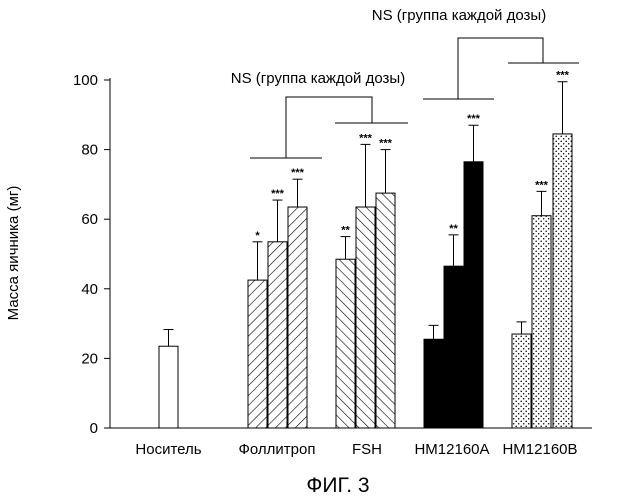 This screenshot has height=500, width=632. What do you see at coordinates (13, 253) in the screenshot?
I see `y-axis-label: Масса яичника (мг)` at bounding box center [13, 253].